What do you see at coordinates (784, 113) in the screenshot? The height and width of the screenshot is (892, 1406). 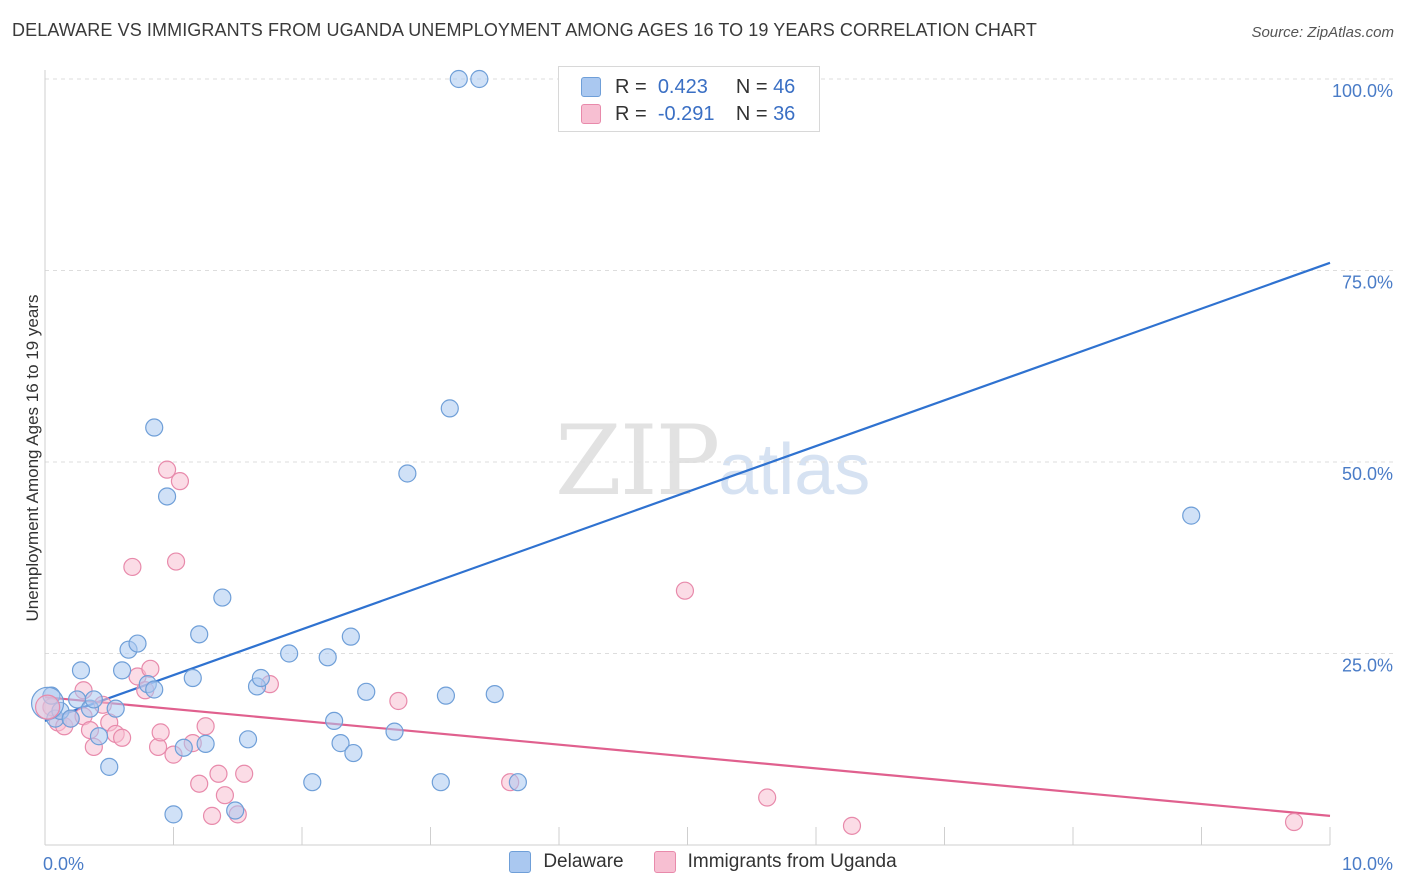 I see `uganda-n-value: 36` at bounding box center [784, 113].